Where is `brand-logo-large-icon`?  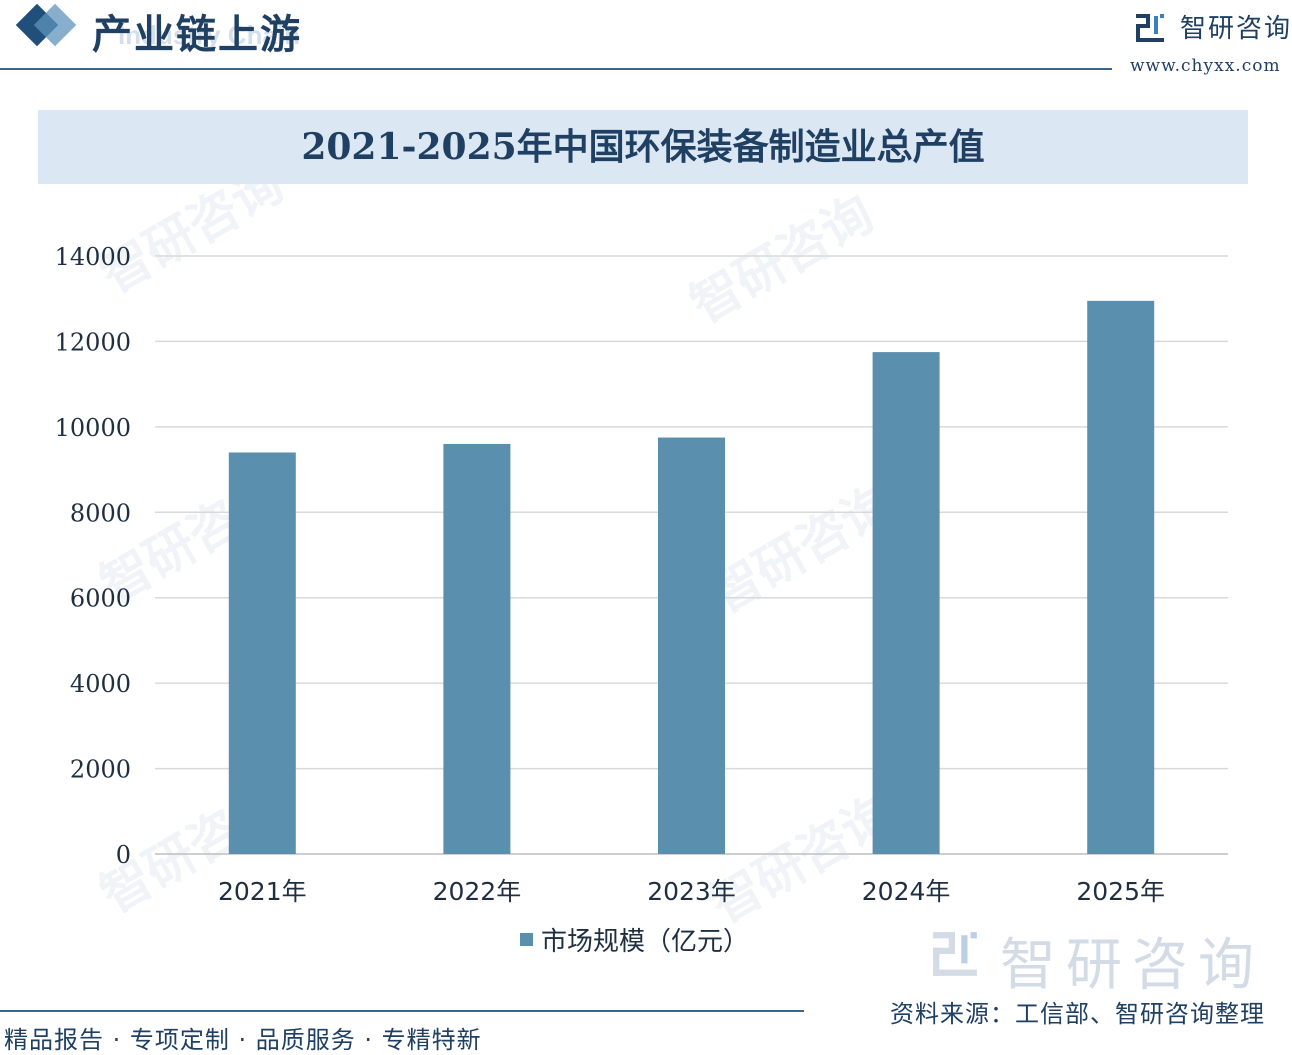 brand-logo-large-icon is located at coordinates (955, 954).